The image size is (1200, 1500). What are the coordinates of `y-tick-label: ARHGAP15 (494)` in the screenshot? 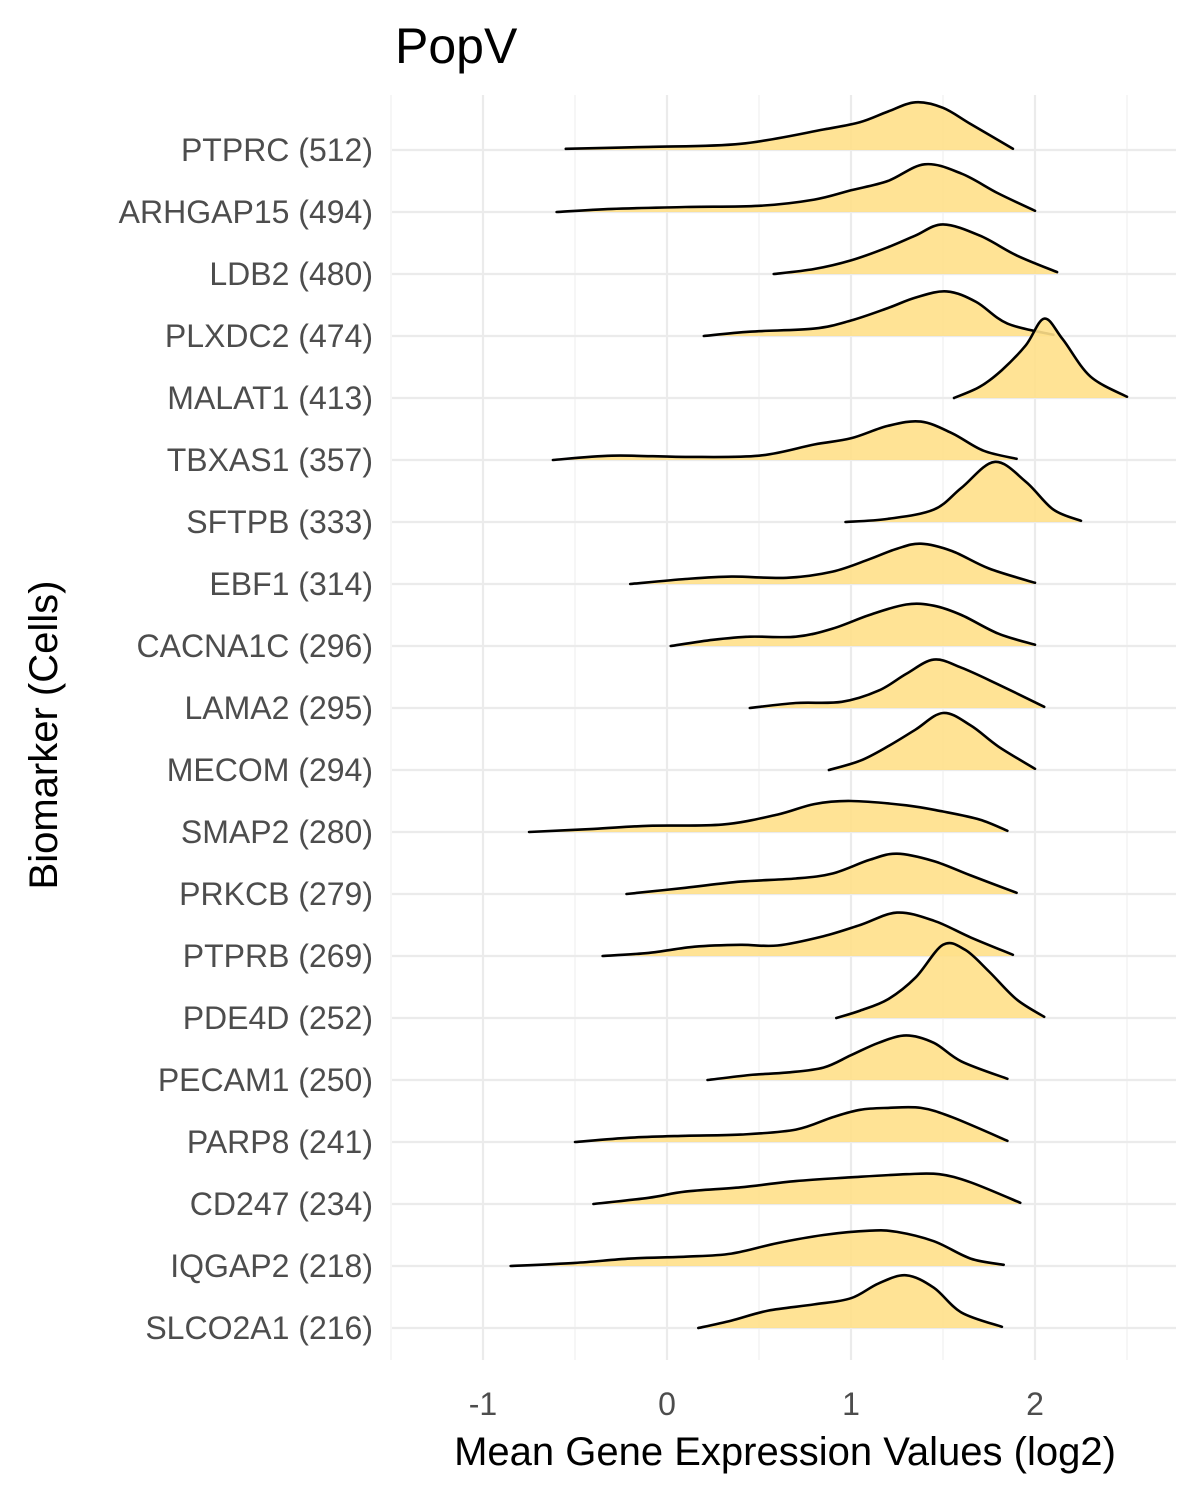 It's located at (246, 212).